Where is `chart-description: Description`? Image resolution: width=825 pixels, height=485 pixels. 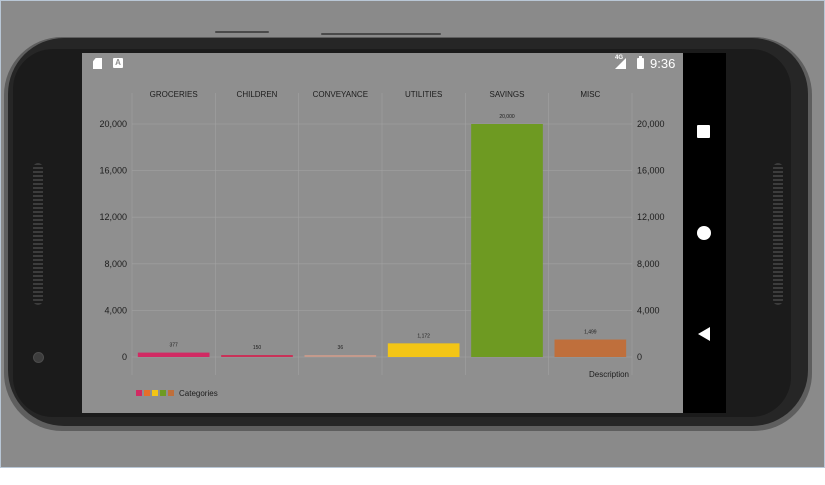
chart-description: Description is located at coordinates (609, 374).